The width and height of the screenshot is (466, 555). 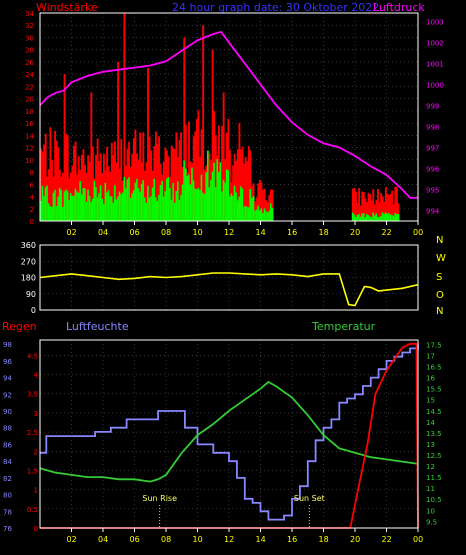 I want to click on x-tick-label: 18, so click(x=324, y=539).